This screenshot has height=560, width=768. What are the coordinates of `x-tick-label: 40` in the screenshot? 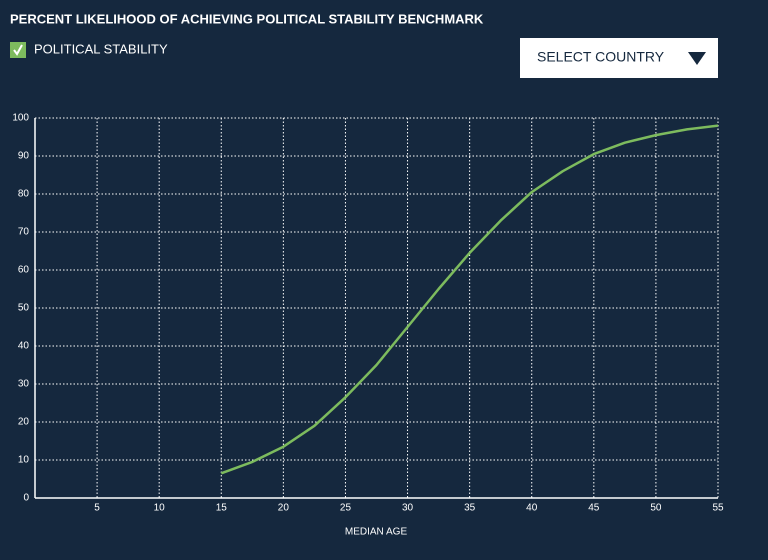 It's located at (532, 508).